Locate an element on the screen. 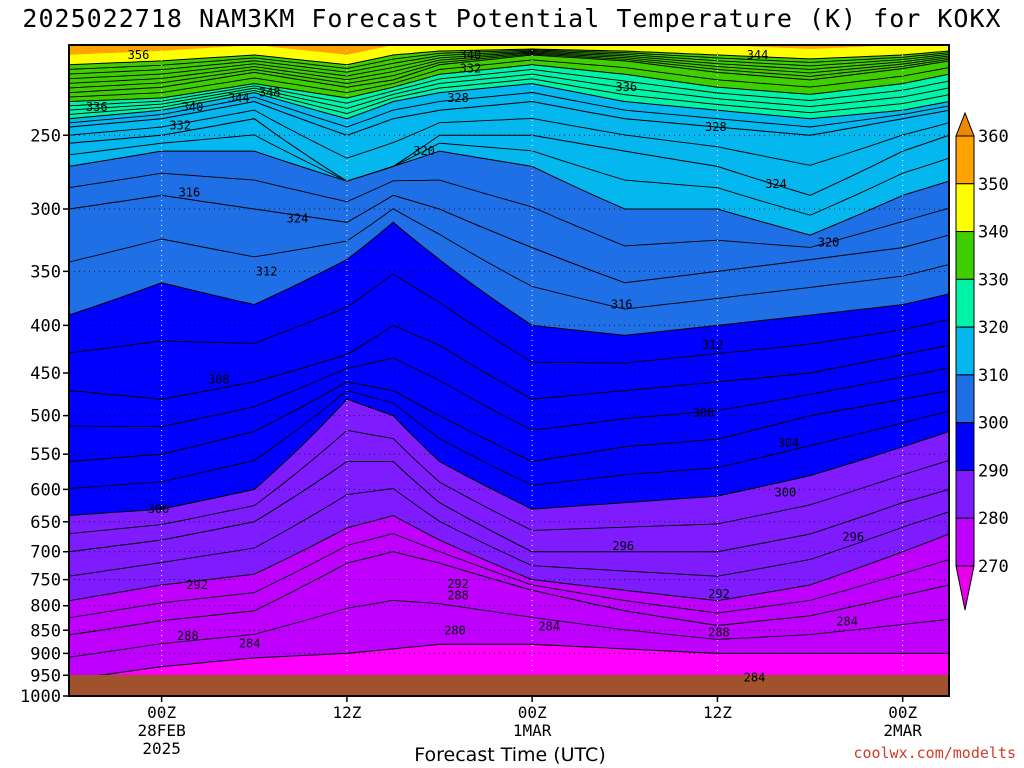  contour-label: 344 is located at coordinates (758, 55).